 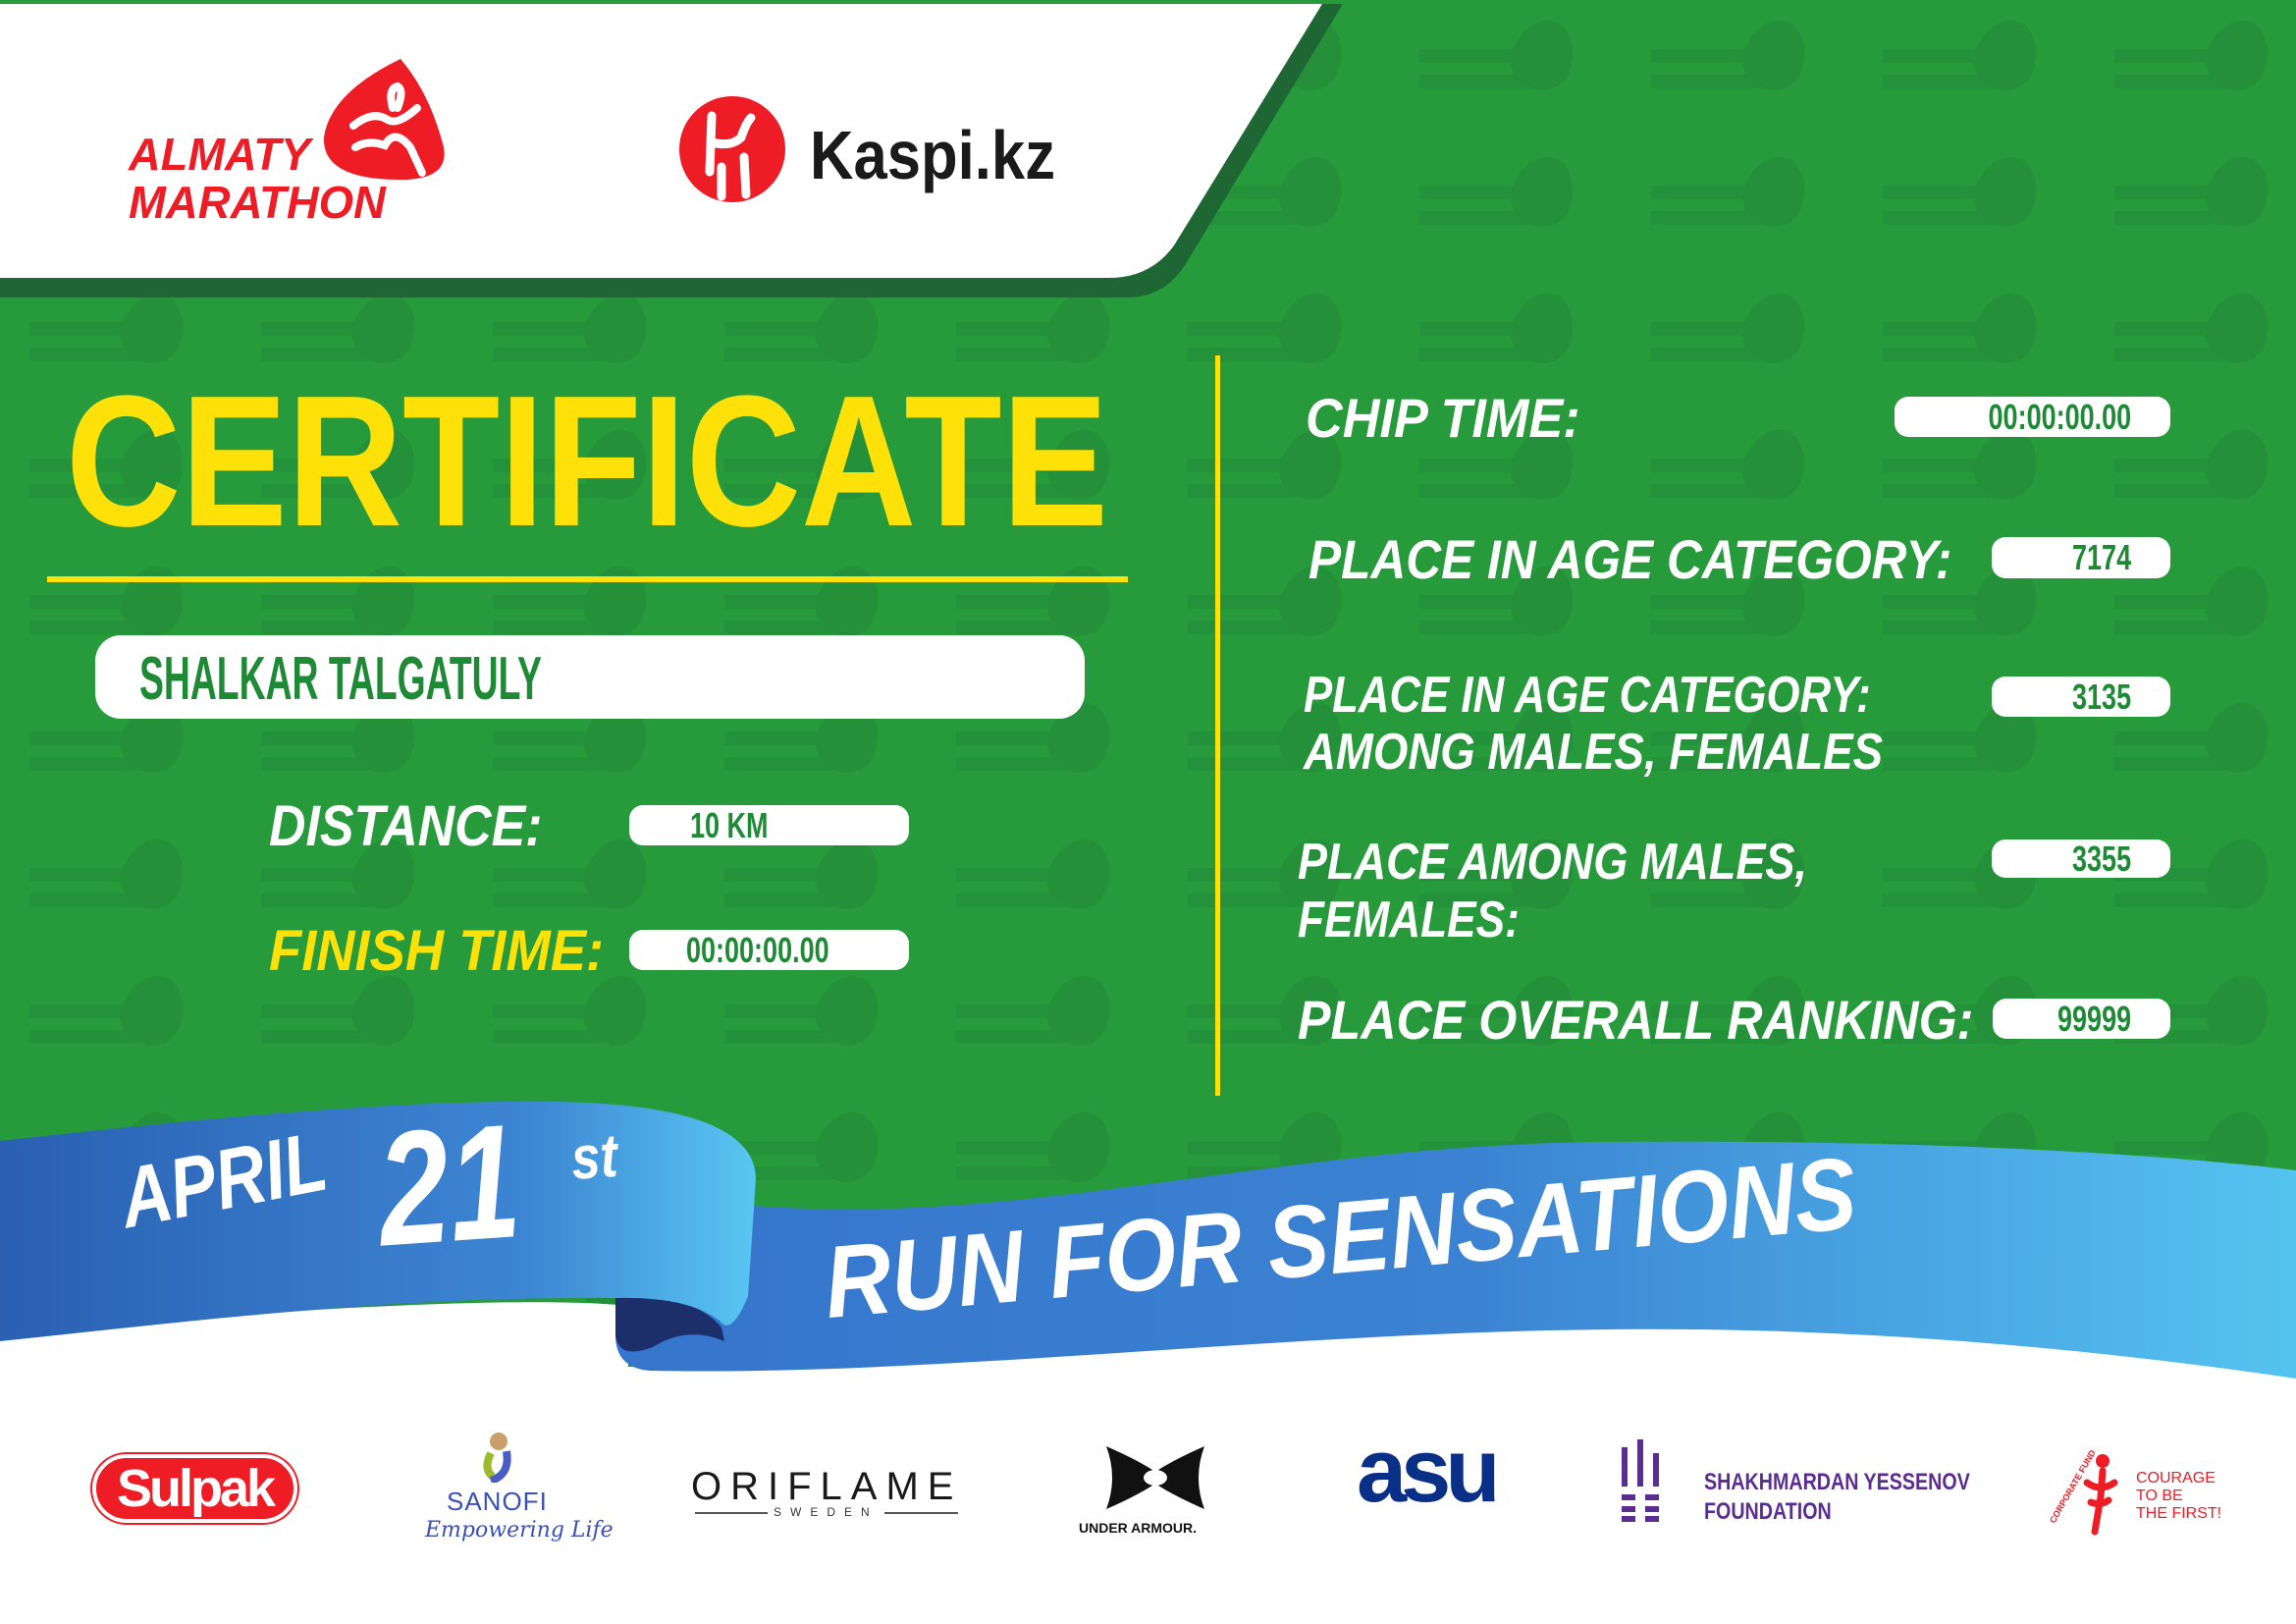 I want to click on certificate-title: CERTIFICATE, so click(x=587, y=461).